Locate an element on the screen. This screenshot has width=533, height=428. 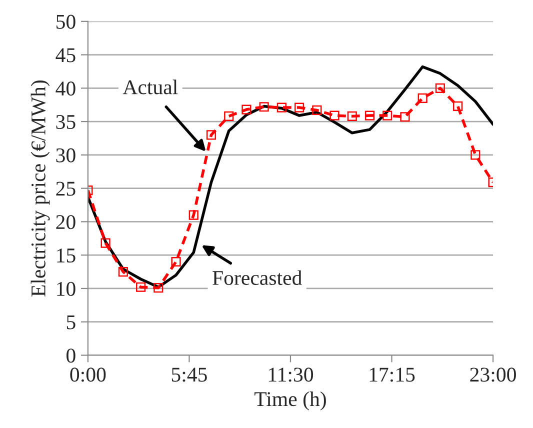
y-tick-label: 25 is located at coordinates (66, 189).